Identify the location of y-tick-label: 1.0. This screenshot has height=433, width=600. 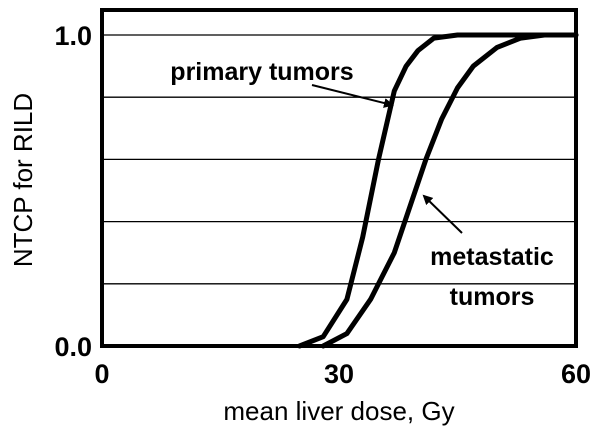
(73, 36).